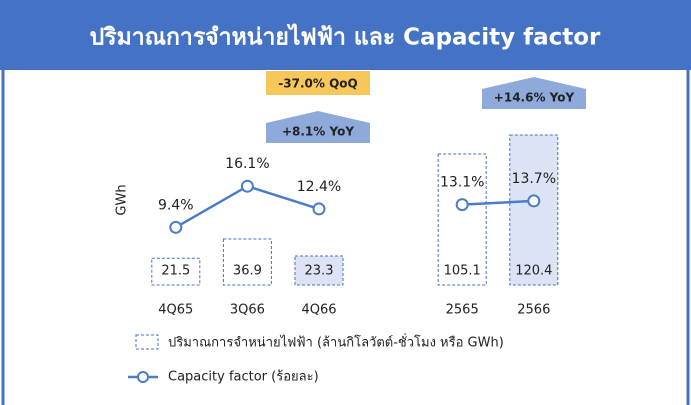 The height and width of the screenshot is (405, 691). What do you see at coordinates (247, 271) in the screenshot?
I see `bar-label: 36.9` at bounding box center [247, 271].